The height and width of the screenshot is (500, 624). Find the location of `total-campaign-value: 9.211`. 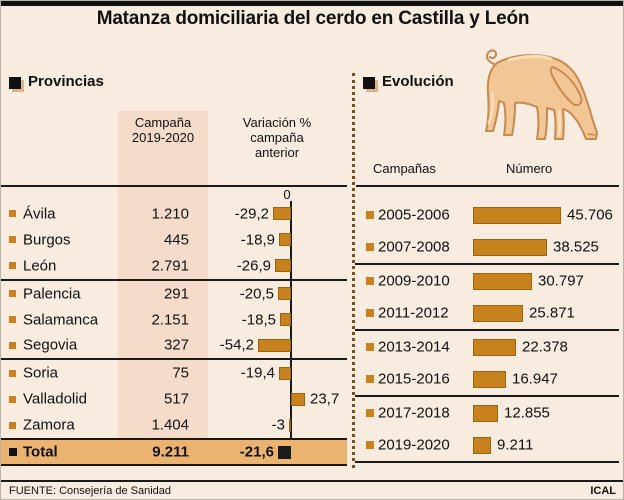

total-campaign-value: 9.211 is located at coordinates (170, 452).